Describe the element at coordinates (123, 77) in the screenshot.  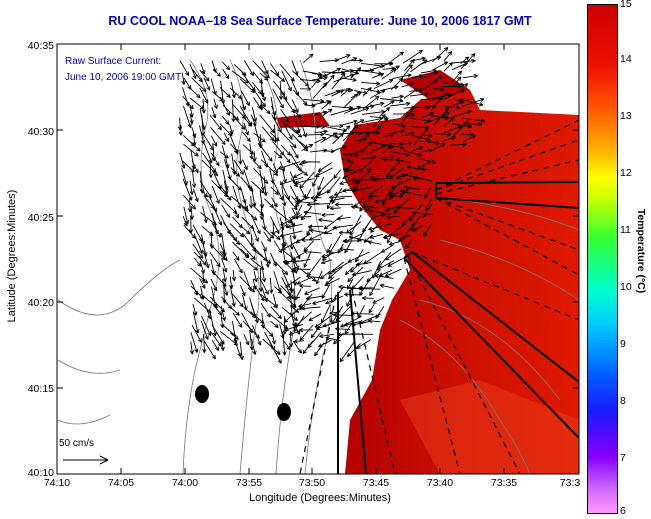
I see `annotation-date: June 10, 2006 19:00 GMT` at that location.